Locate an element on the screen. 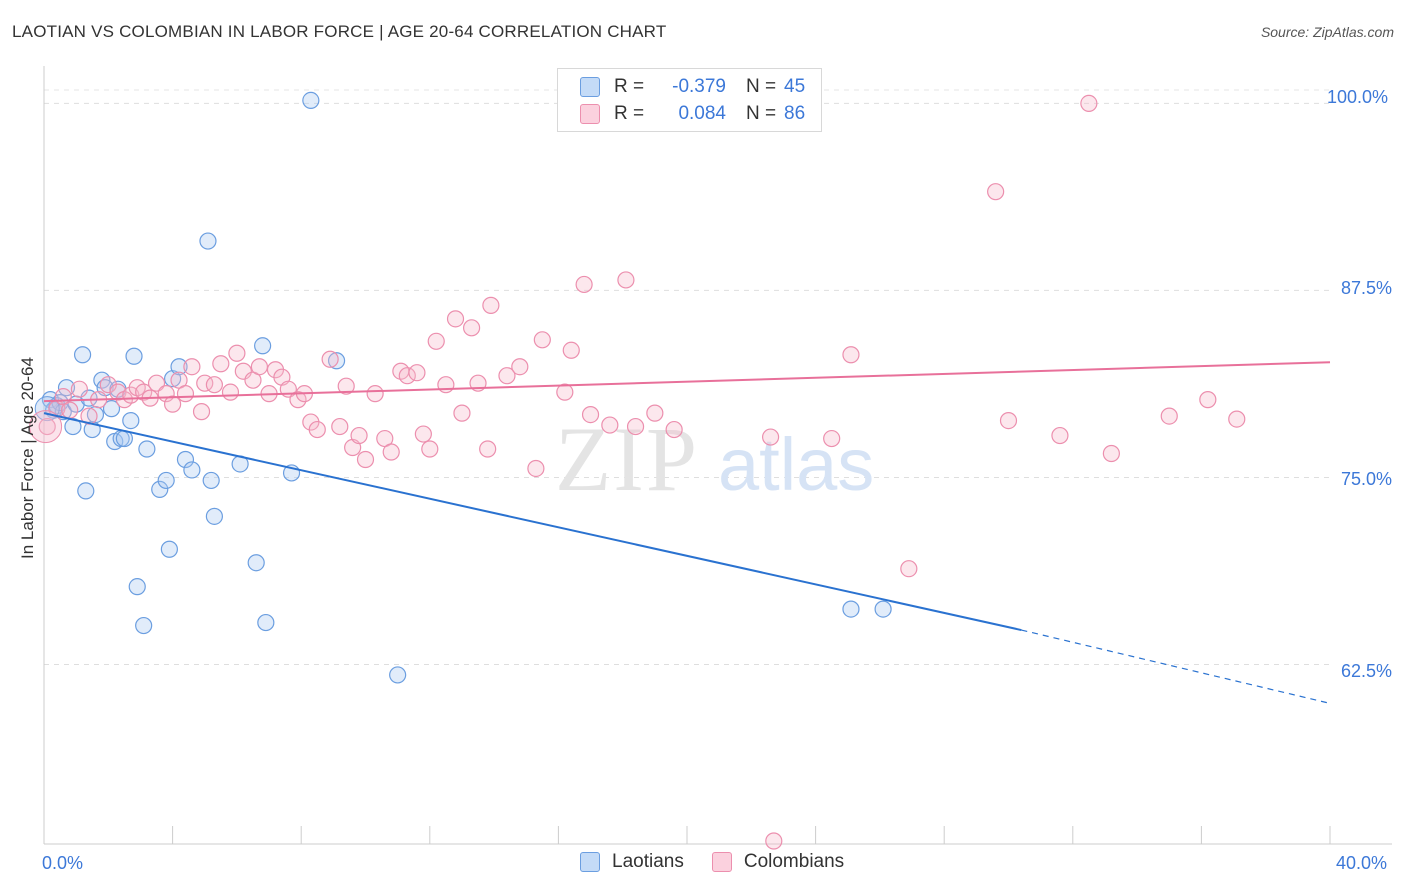  laotians-trendline-extension is located at coordinates (1176, 666).